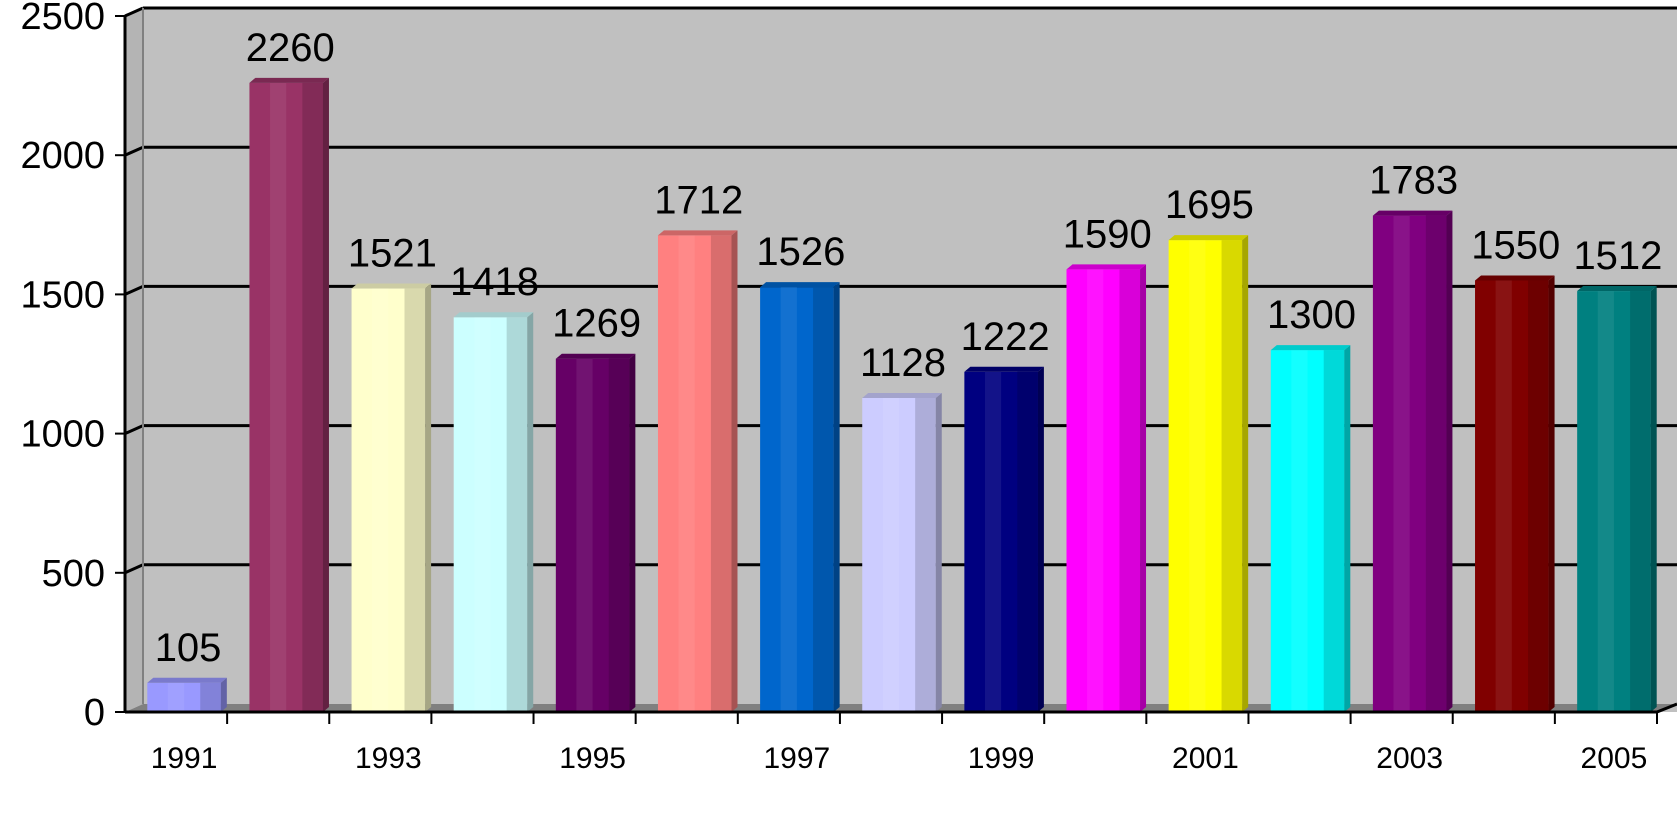 This screenshot has width=1677, height=823. I want to click on y-tick-label: 0, so click(94, 713).